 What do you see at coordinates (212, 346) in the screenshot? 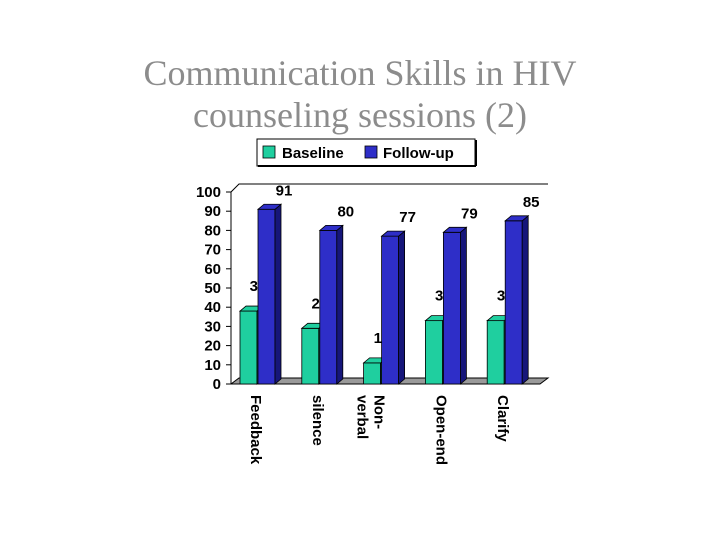
I see `y-tick-label: 20` at bounding box center [212, 346].